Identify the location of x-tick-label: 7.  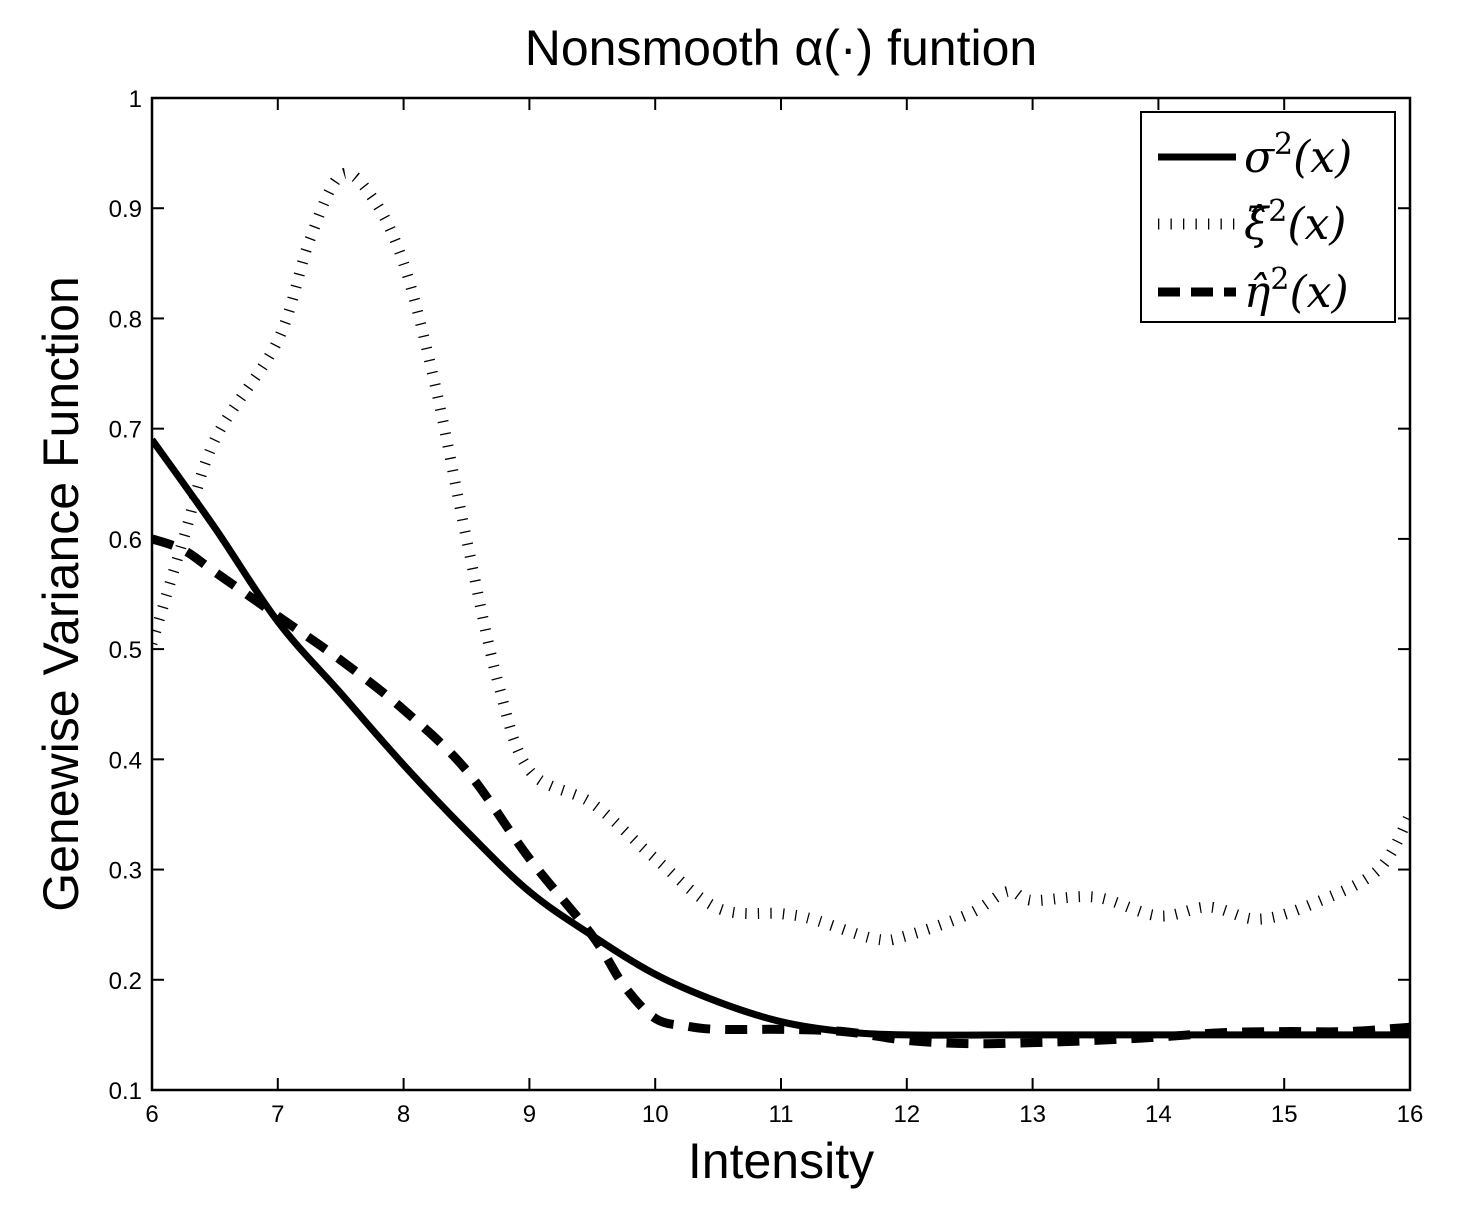
(277, 1114).